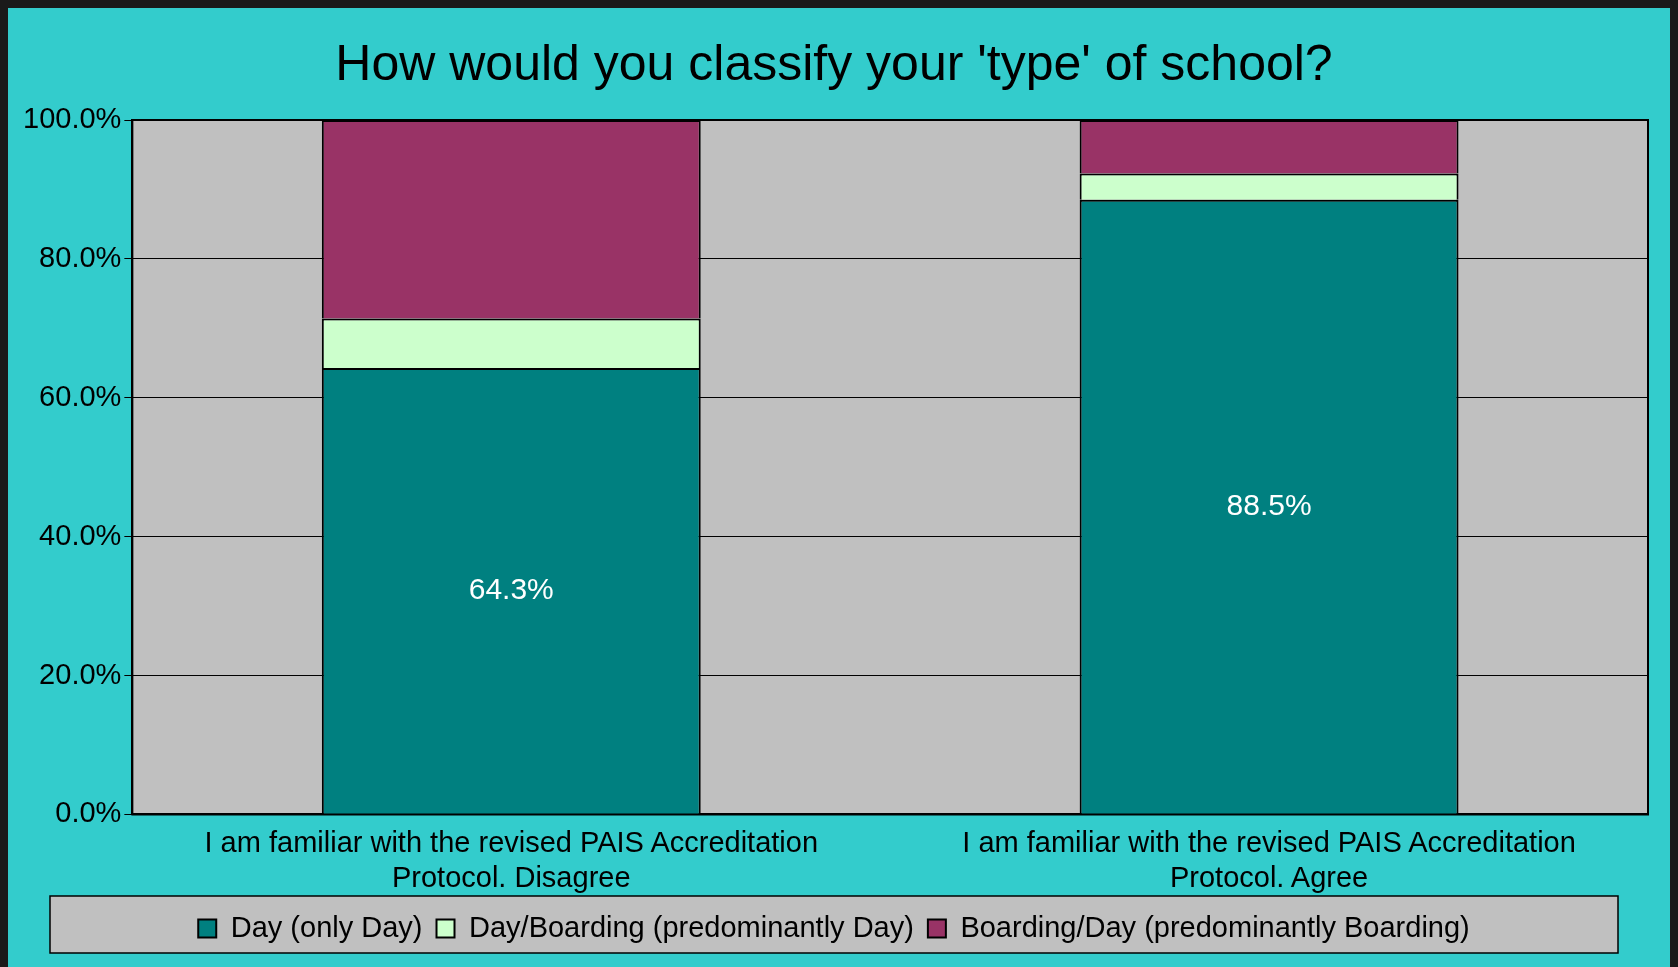  What do you see at coordinates (511, 859) in the screenshot?
I see `x-tick-label: I am familiar with the revised PAIS Accreditation Protocol. Disagree` at bounding box center [511, 859].